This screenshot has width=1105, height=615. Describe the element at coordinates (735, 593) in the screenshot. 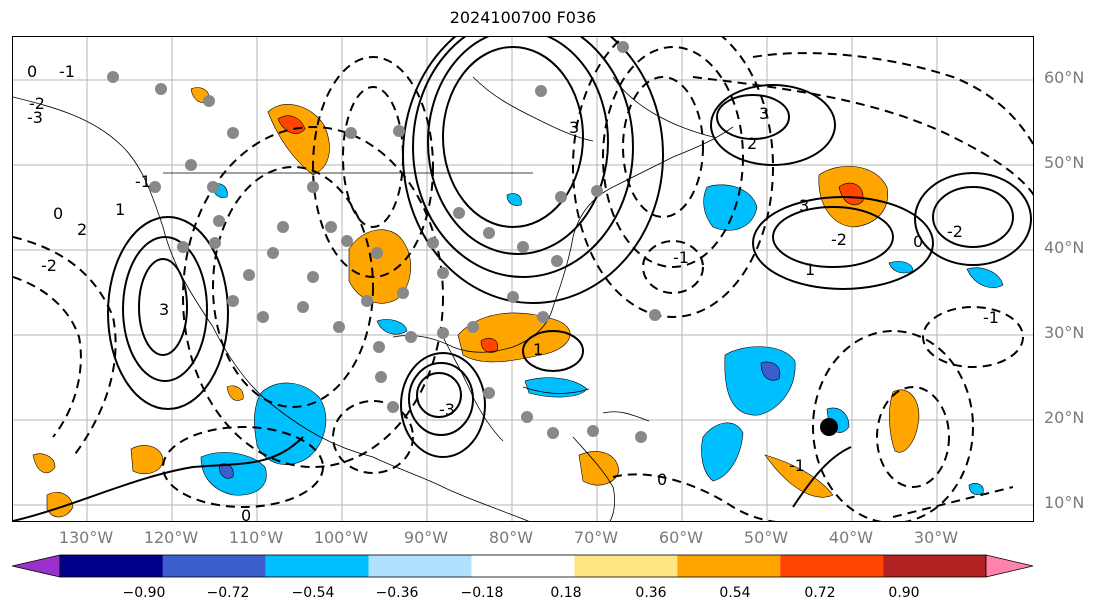

I see `colorbar-tick: 0.54` at that location.